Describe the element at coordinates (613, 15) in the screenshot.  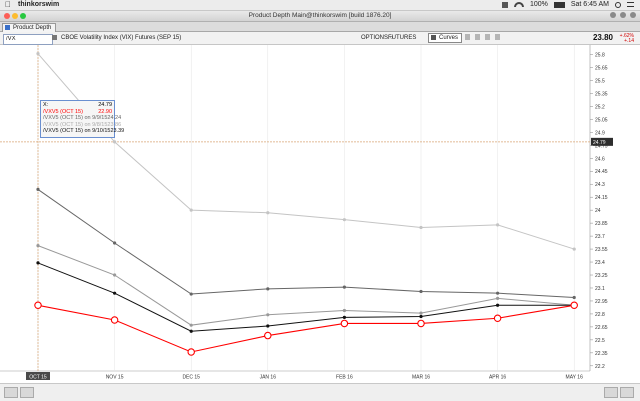
I see `share-icon` at that location.